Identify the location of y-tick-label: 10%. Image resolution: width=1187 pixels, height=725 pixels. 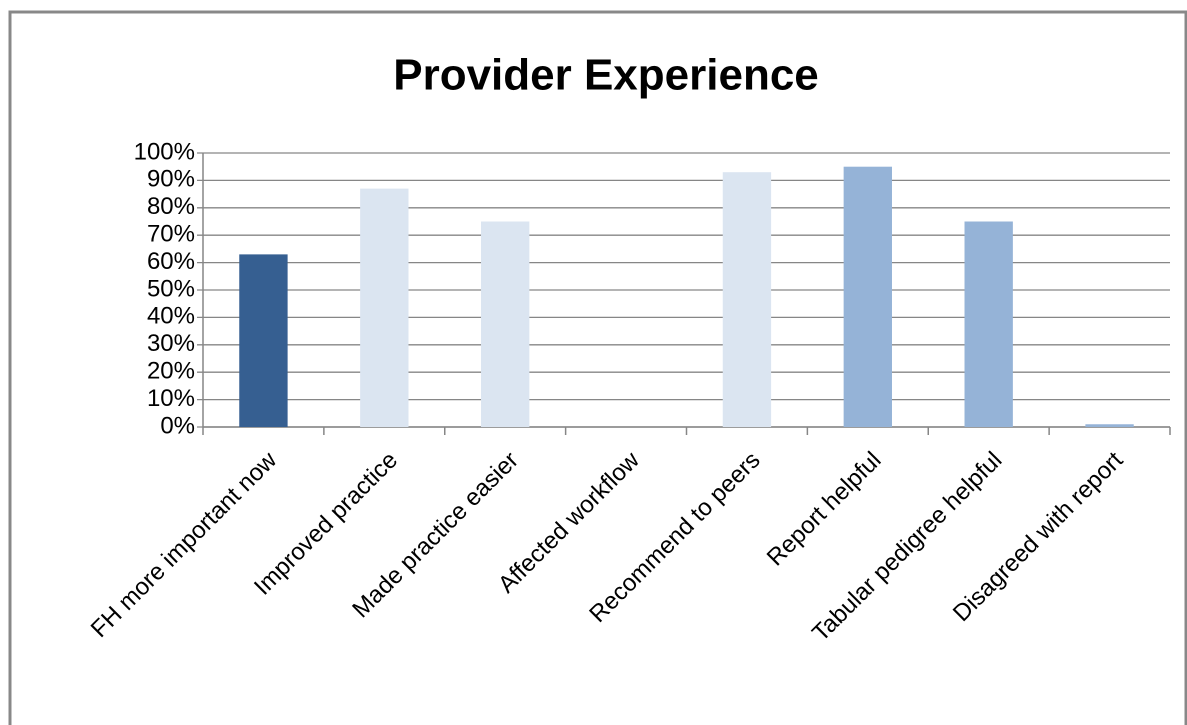
(171, 398).